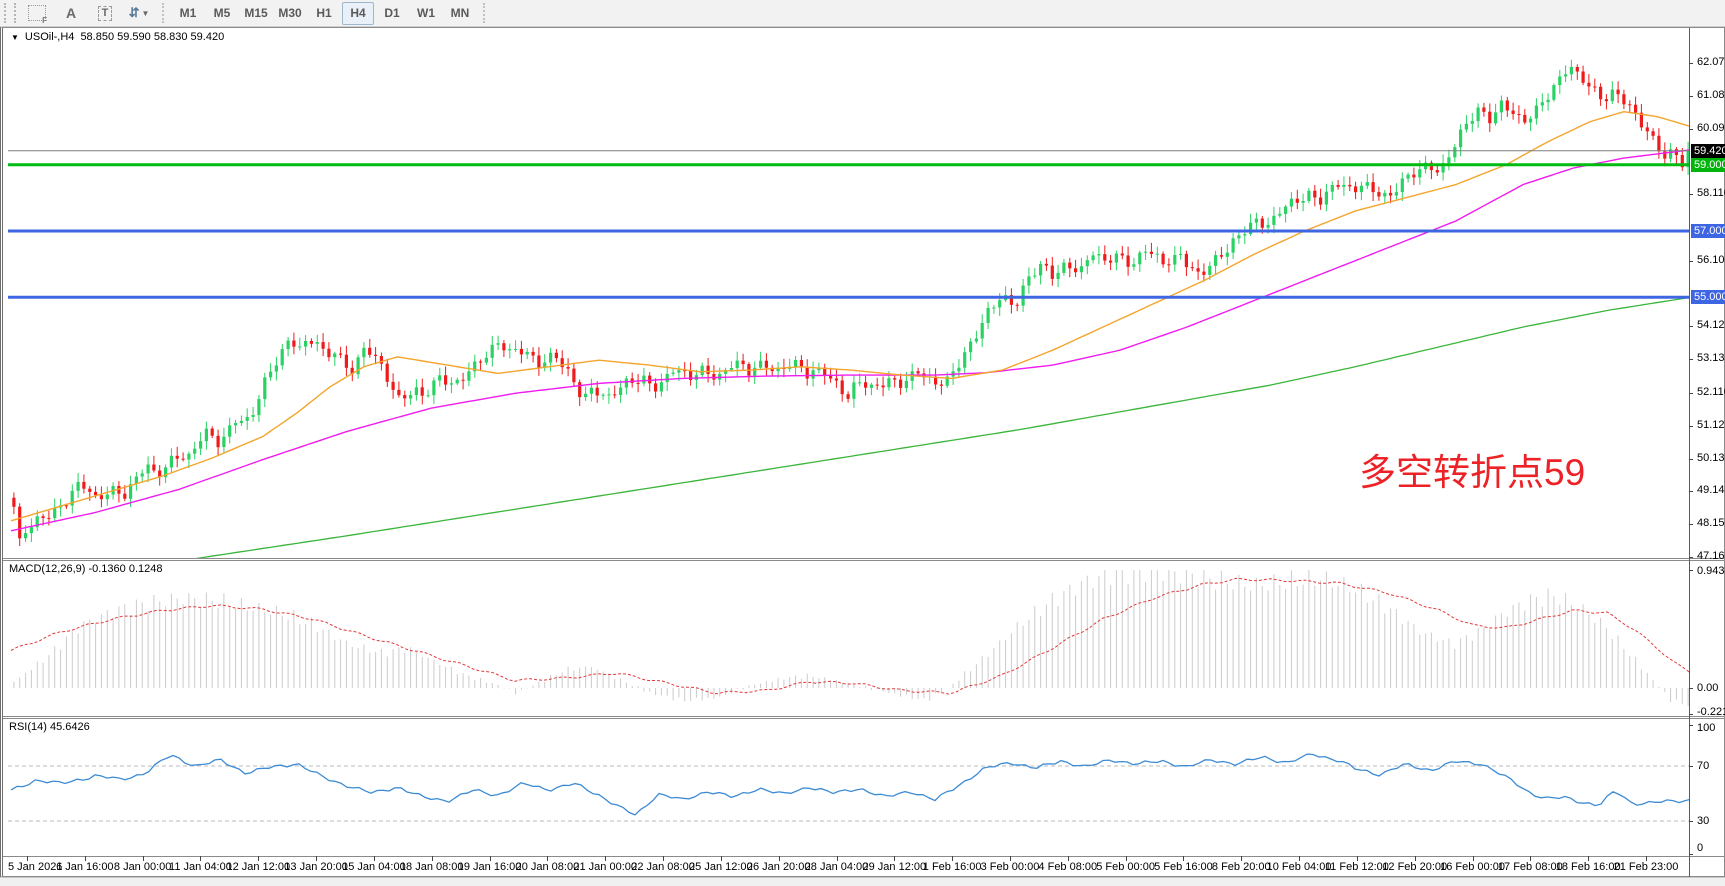 Image resolution: width=1725 pixels, height=886 pixels. Describe the element at coordinates (152, 37) in the screenshot. I see `ohlc-values-label: 58.850 59.590 58.830 59.420` at that location.